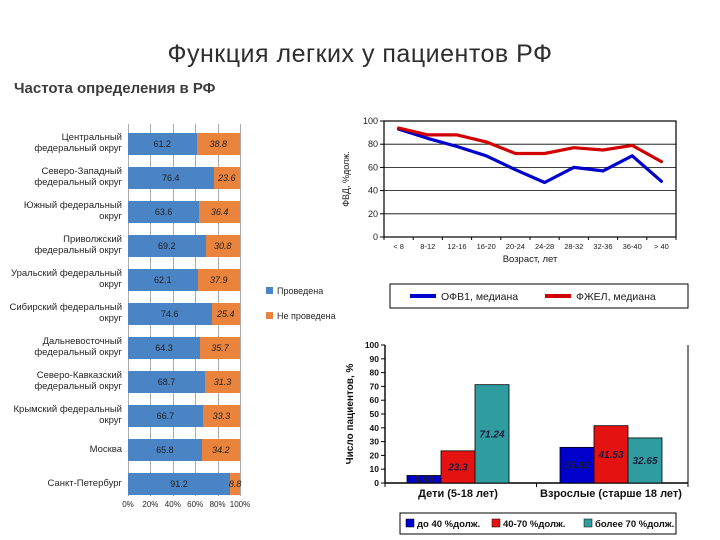 The width and height of the screenshot is (720, 540). I want to click on value-label: 8.8, so click(235, 484).